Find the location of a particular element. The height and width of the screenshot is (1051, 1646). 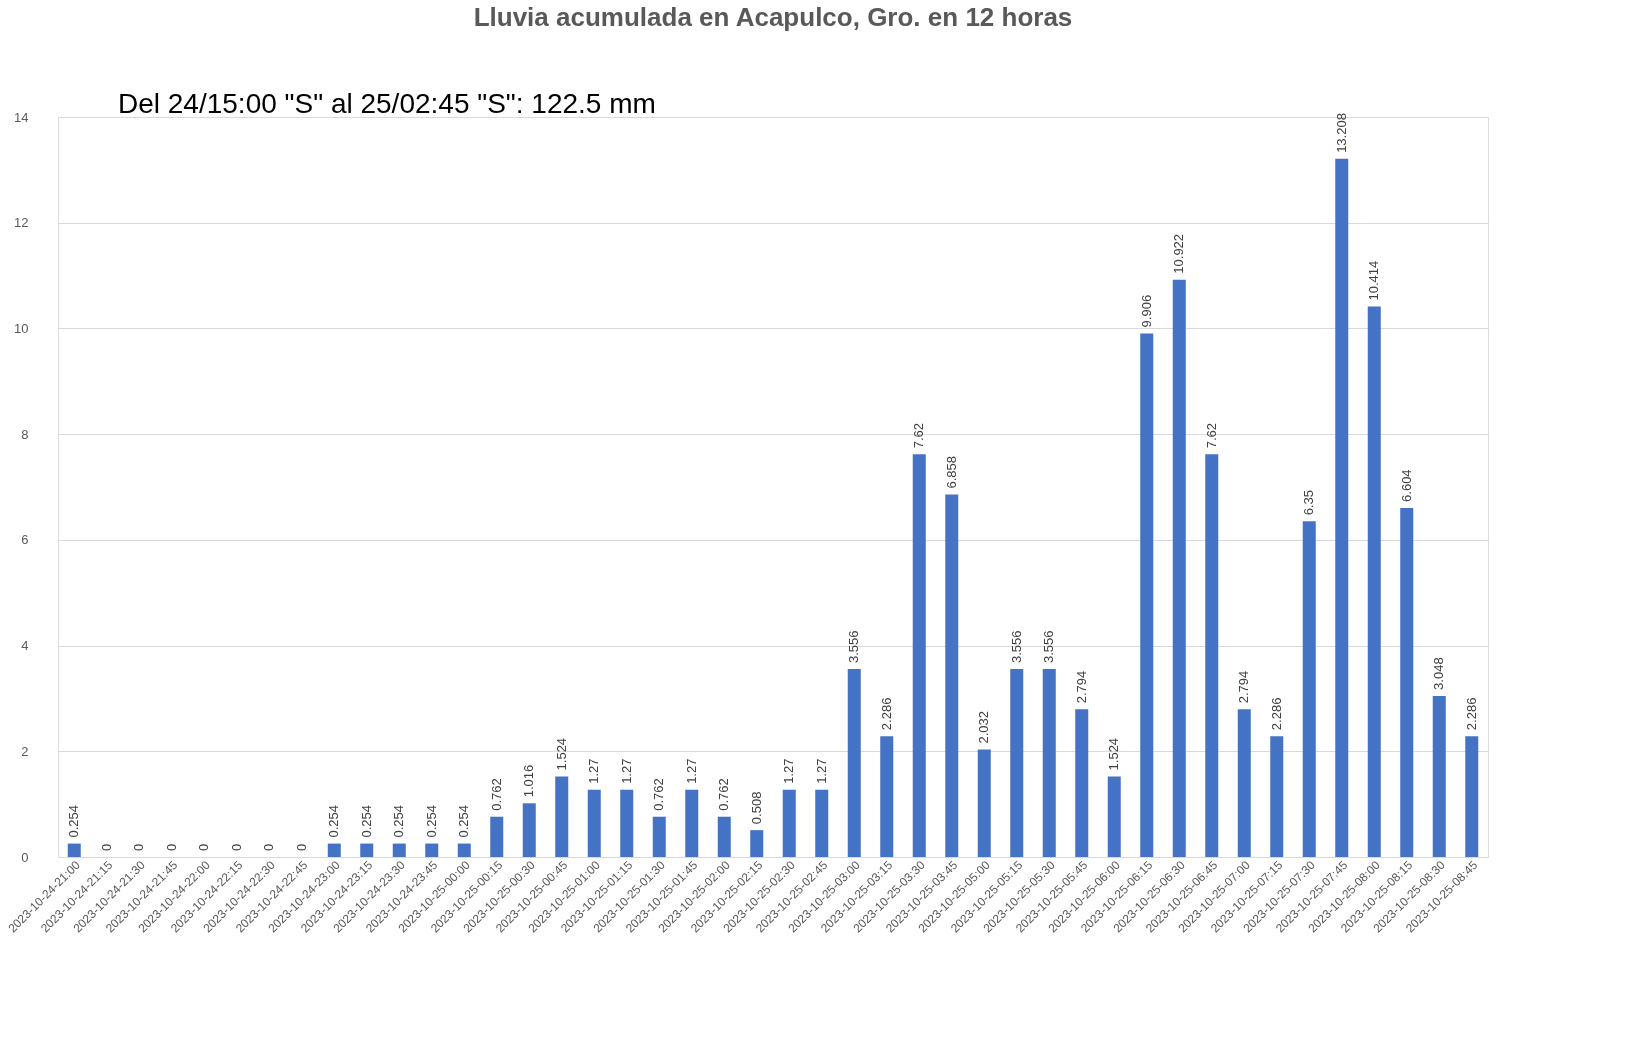

data-label: 13.208 is located at coordinates (1341, 133).